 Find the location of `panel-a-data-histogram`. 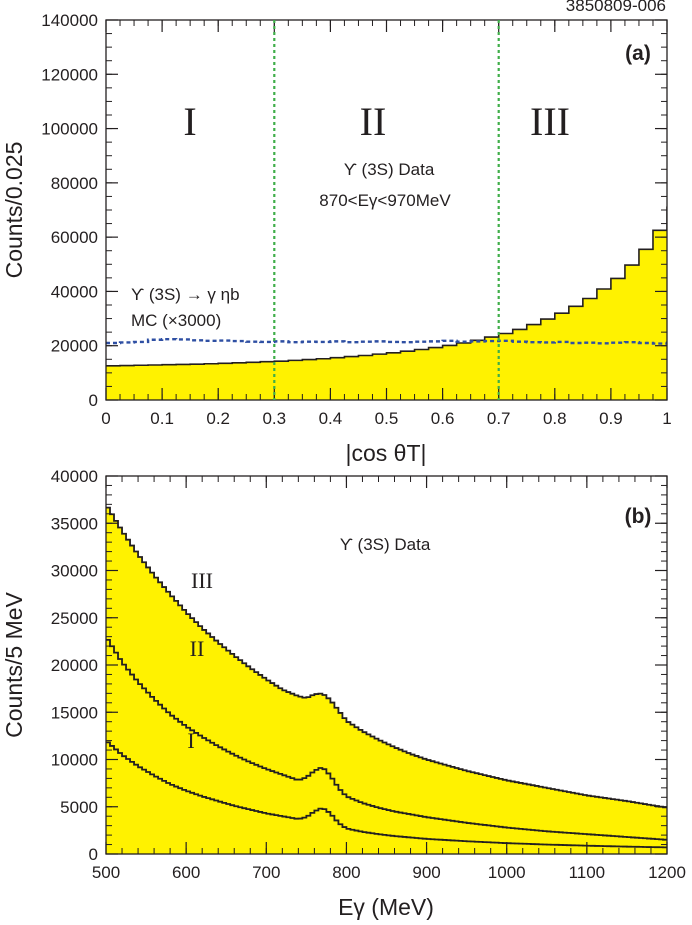

panel-a-data-histogram is located at coordinates (386, 286).